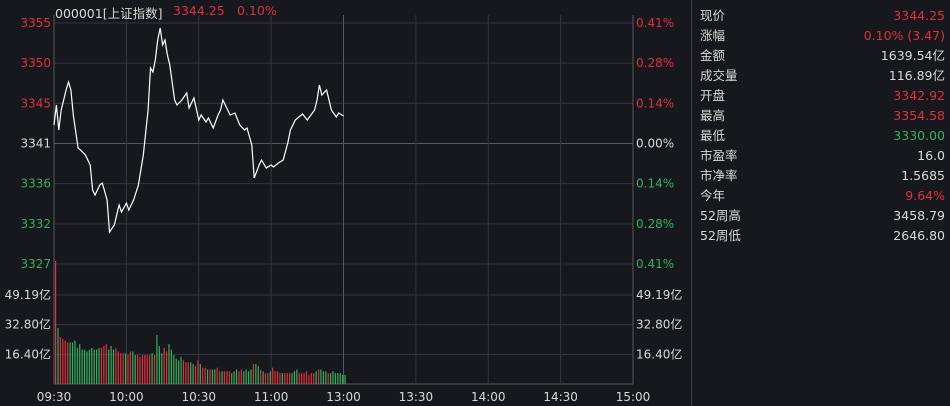 This screenshot has height=406, width=950. I want to click on quote-value: 116.89亿, so click(916, 75).